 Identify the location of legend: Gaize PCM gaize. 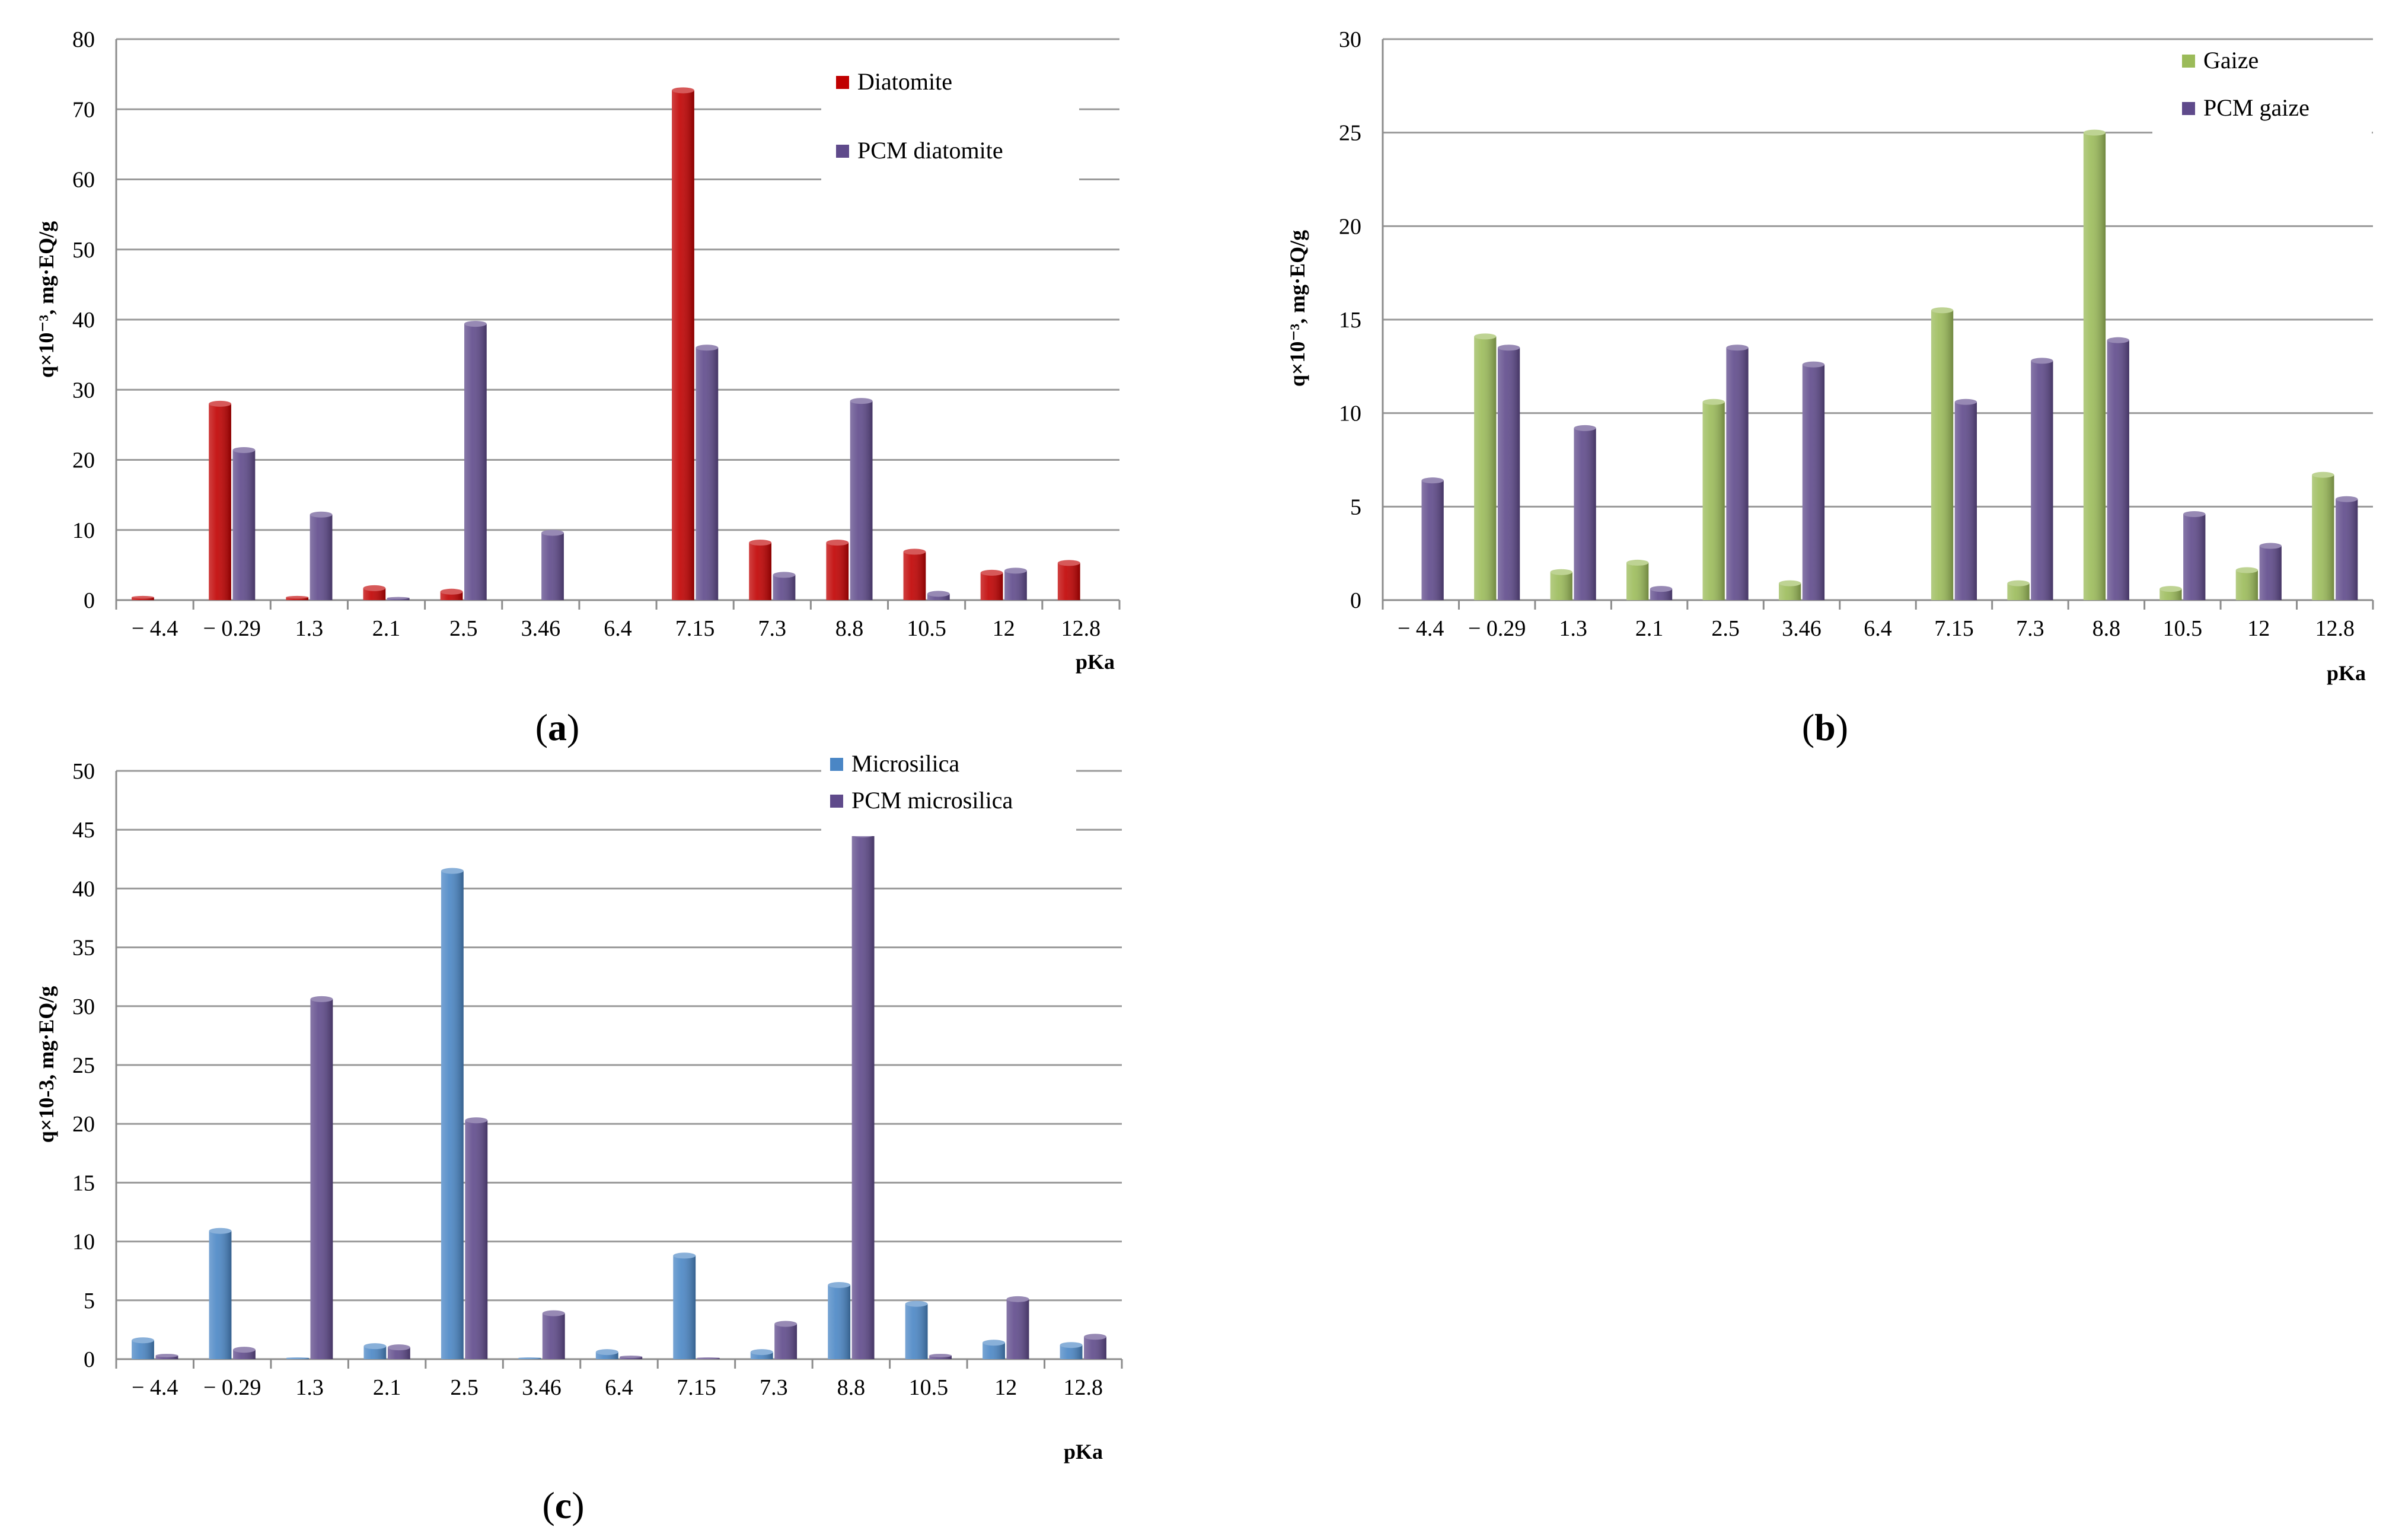
(2262, 94).